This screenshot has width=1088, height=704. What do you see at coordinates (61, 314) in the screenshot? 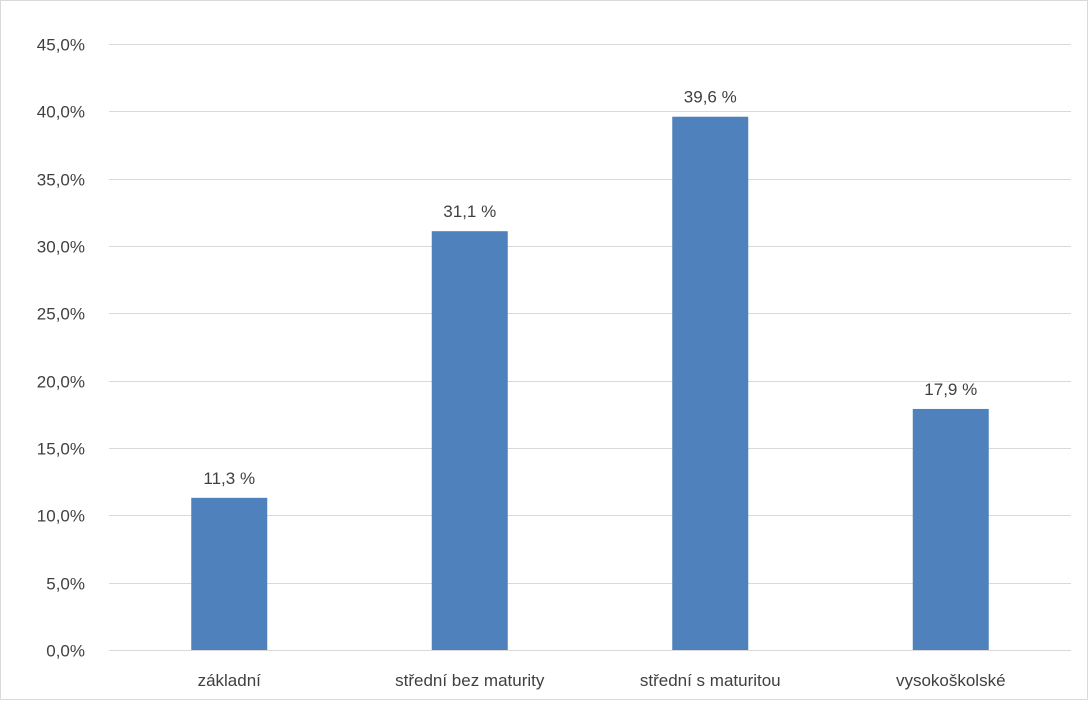
I see `y-tick-label: 25,0%` at bounding box center [61, 314].